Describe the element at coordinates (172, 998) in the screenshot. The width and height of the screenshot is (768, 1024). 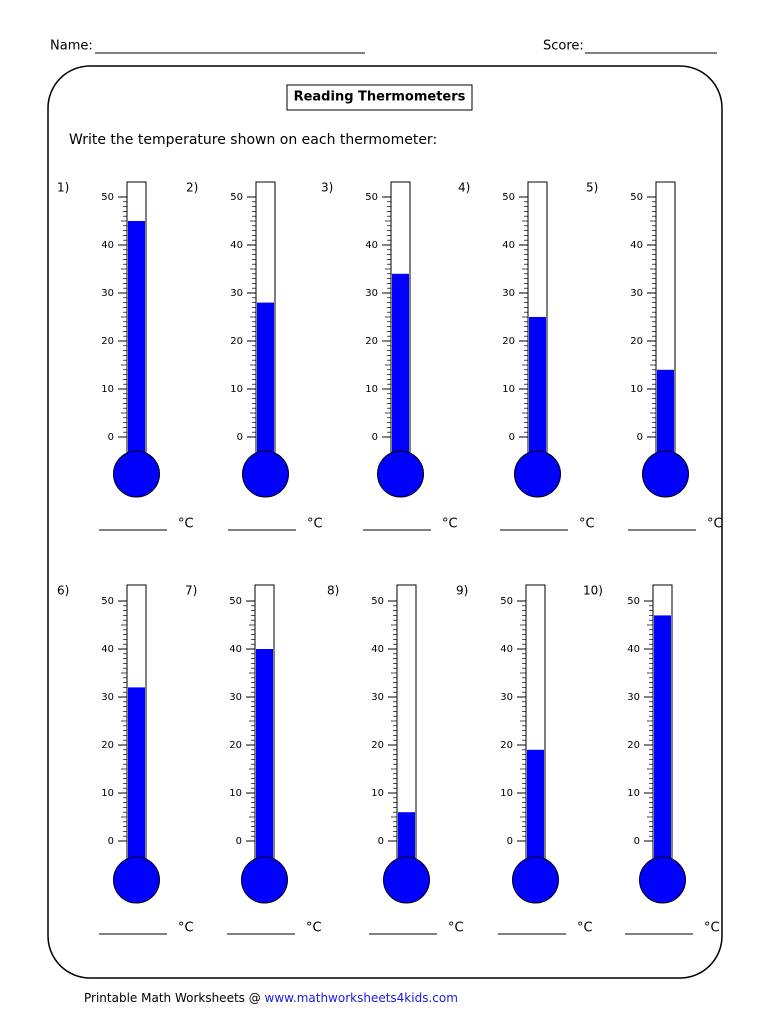
I see `footer-text: Printable Math Worksheets @` at that location.